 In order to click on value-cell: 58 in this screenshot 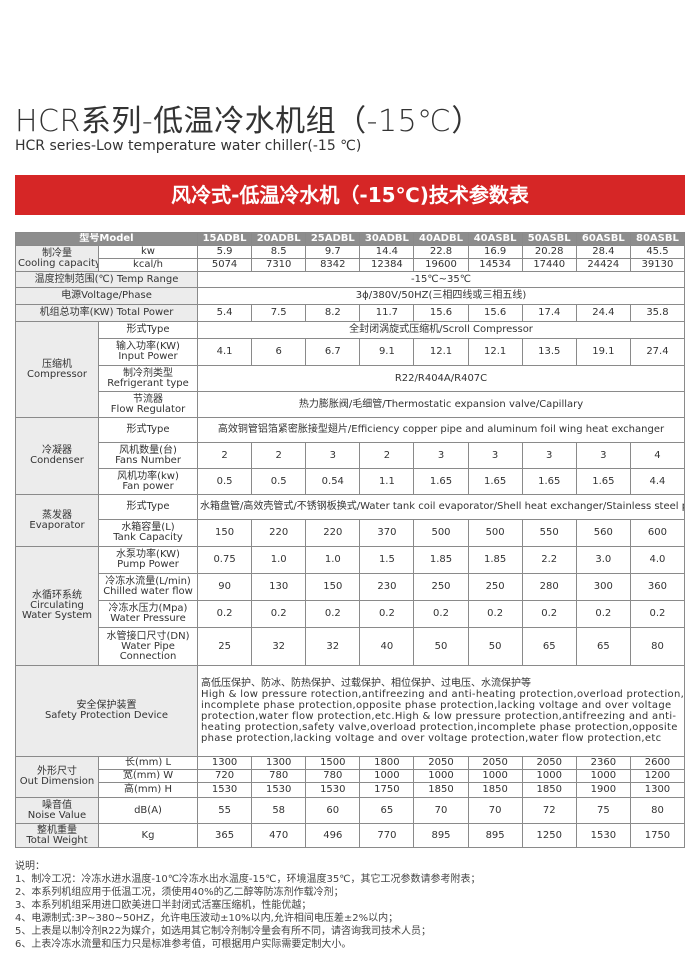, I will do `click(279, 810)`.